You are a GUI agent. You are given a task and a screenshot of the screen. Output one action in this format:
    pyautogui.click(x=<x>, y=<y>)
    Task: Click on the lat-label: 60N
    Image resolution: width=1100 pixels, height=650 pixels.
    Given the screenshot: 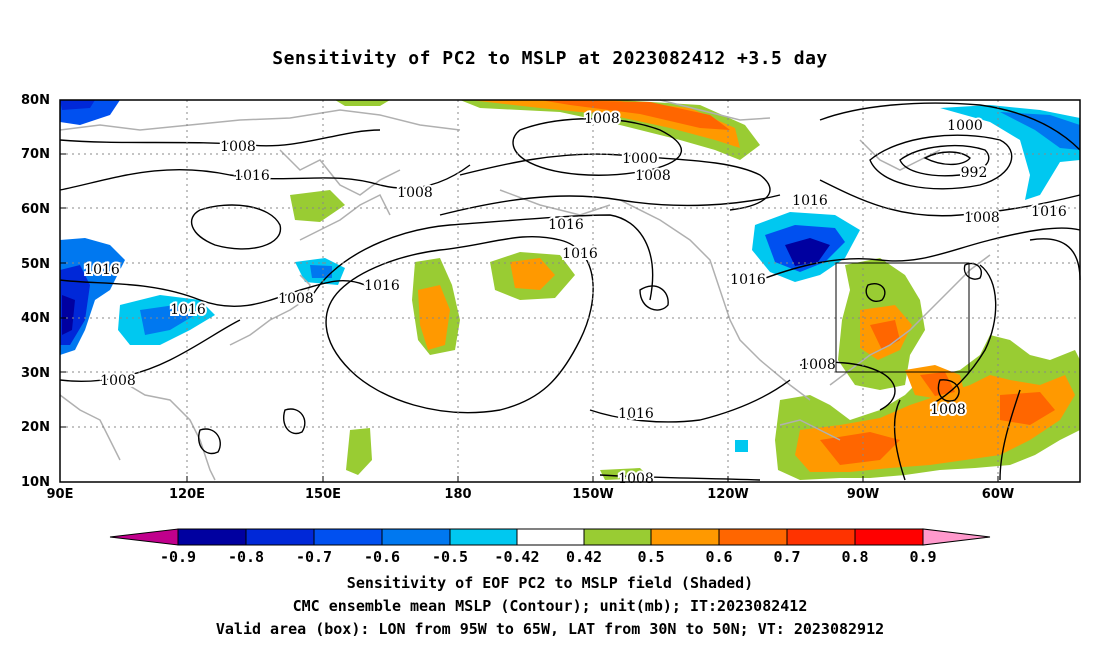 What is the action you would take?
    pyautogui.click(x=35, y=209)
    